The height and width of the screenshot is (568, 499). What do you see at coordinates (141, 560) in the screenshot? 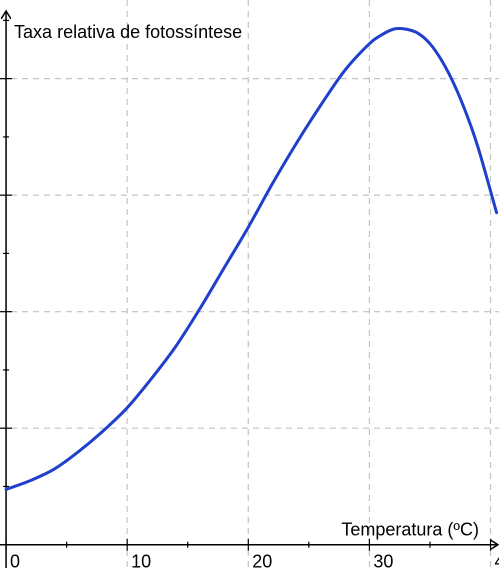
I see `x-tick-label: 10` at bounding box center [141, 560].